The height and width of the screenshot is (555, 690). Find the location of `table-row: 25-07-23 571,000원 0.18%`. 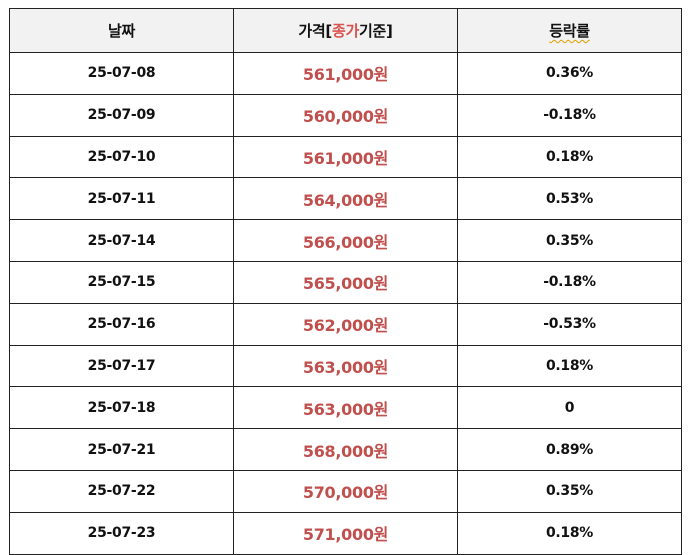

table-row: 25-07-23 571,000원 0.18% is located at coordinates (345, 533).